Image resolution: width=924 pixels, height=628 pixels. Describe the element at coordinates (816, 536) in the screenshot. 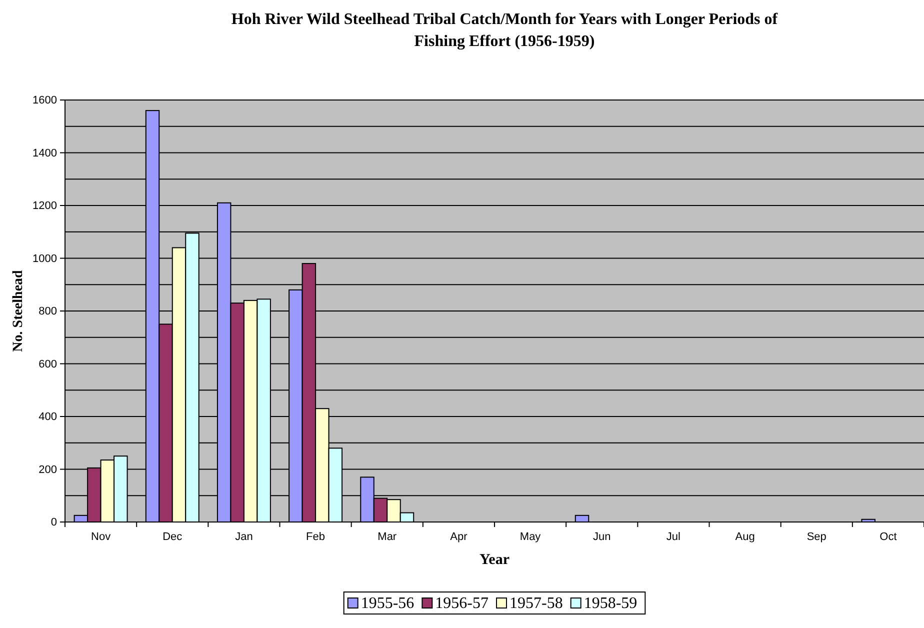

I see `x-tick-label: Sep` at that location.